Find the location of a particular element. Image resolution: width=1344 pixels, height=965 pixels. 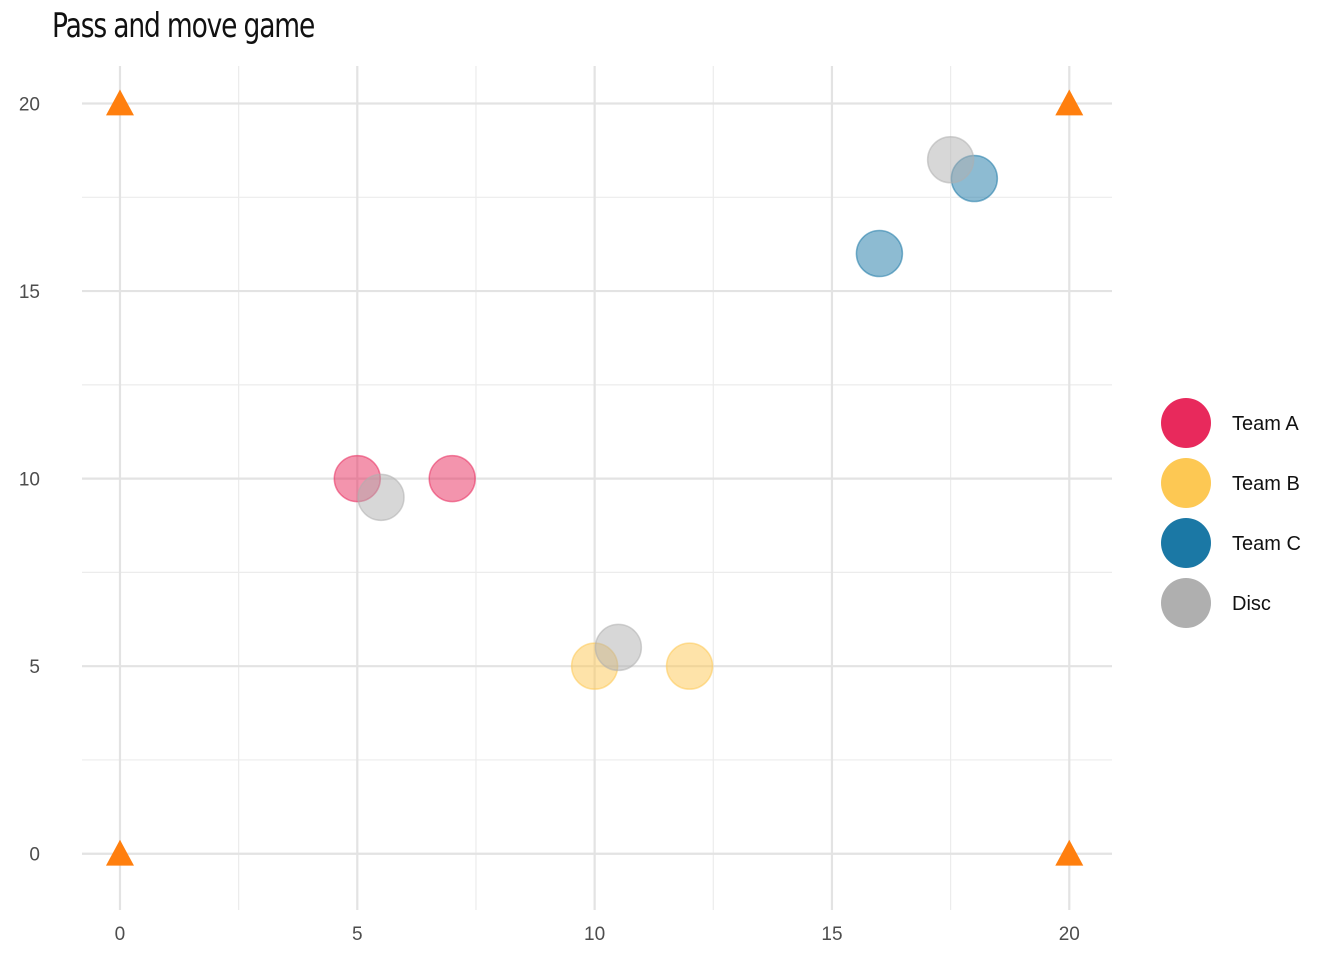

legend-label: Team A is located at coordinates (1265, 424).